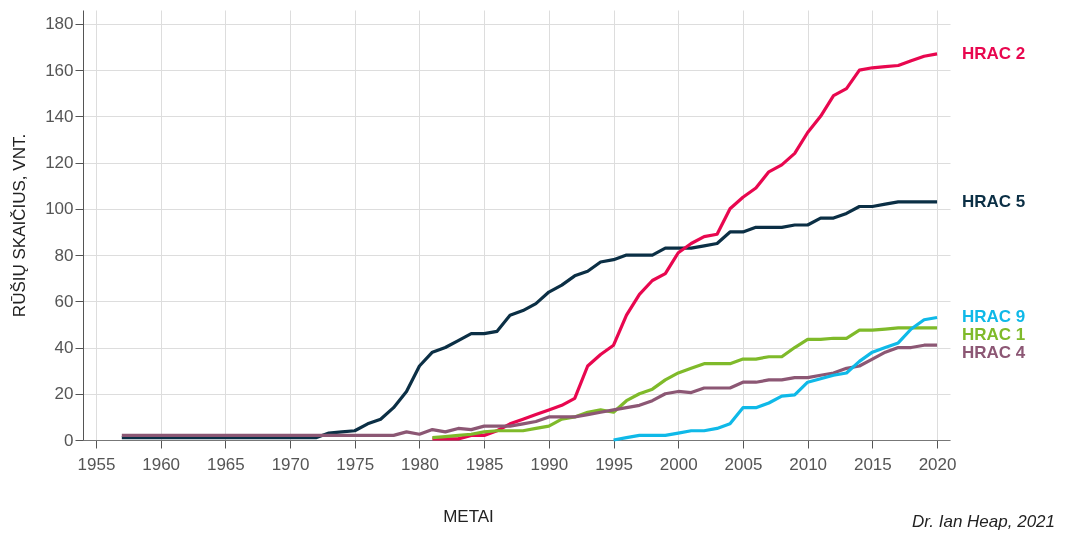 Image resolution: width=1069 pixels, height=537 pixels. I want to click on y-tick-label: 180, so click(59, 24).